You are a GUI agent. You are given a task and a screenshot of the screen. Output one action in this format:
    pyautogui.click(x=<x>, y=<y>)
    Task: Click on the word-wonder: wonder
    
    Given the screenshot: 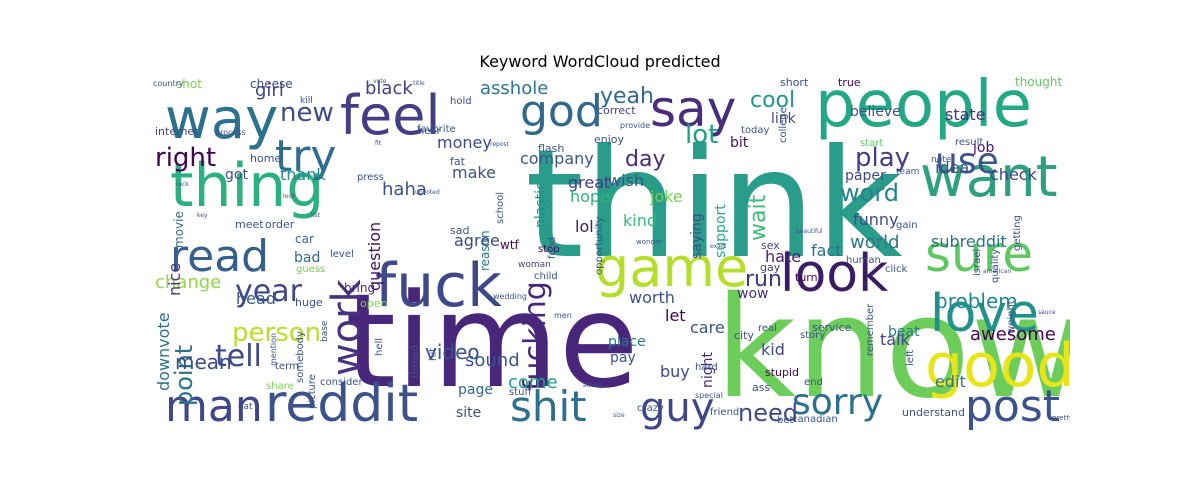 What is the action you would take?
    pyautogui.click(x=649, y=242)
    